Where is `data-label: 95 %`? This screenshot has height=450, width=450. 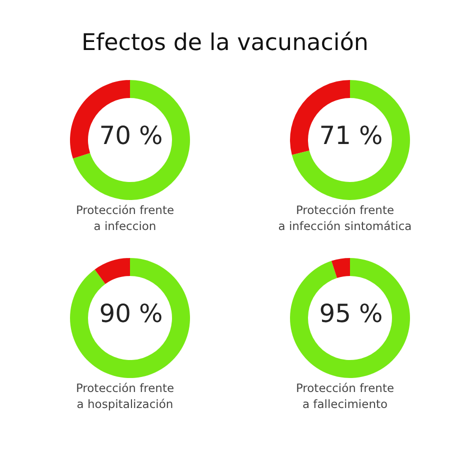 data-label: 95 % is located at coordinates (351, 314).